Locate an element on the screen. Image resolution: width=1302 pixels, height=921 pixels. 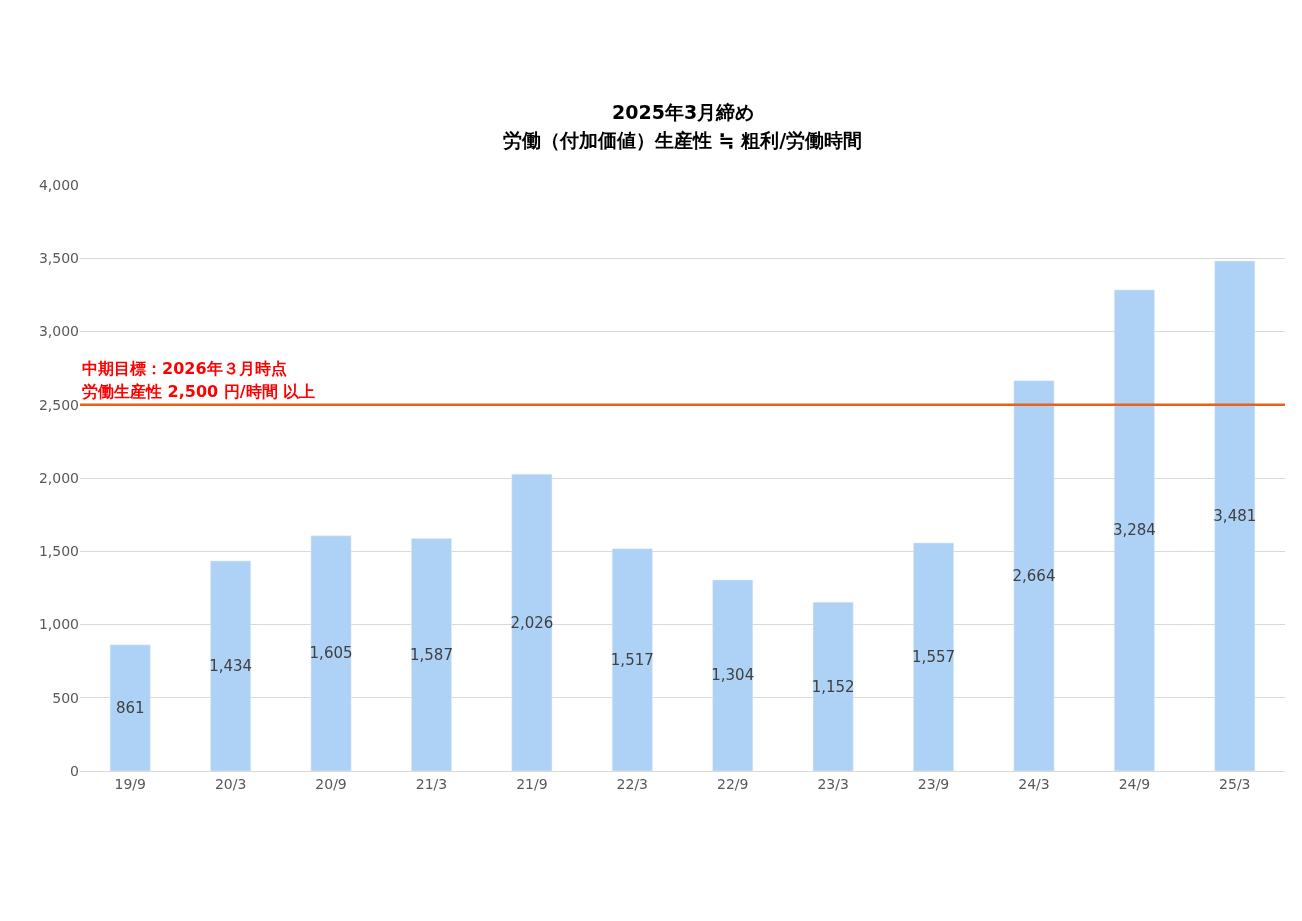
y-tick-label: 0 is located at coordinates (74, 770).